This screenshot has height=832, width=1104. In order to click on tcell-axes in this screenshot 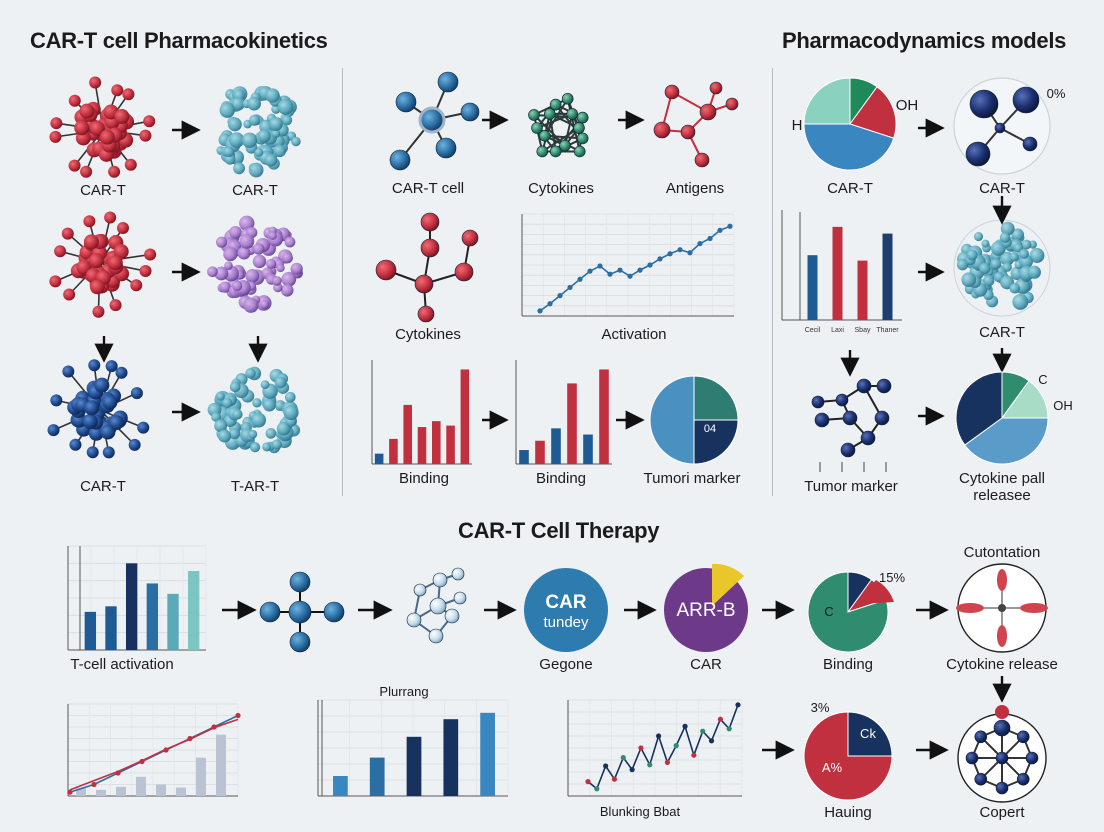, I will do `click(141, 598)`.